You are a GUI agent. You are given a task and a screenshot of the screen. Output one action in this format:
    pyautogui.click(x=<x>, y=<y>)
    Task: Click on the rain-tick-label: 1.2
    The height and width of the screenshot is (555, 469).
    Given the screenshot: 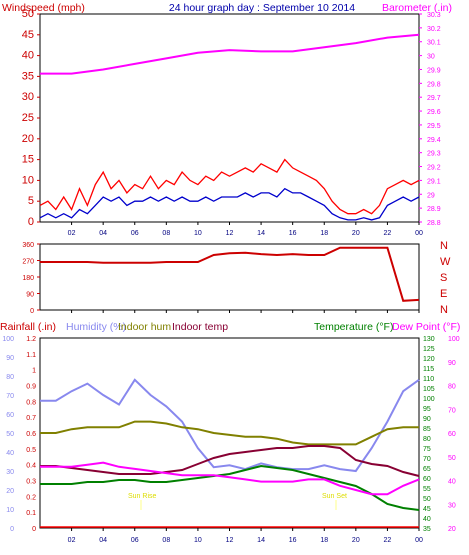 What is the action you would take?
    pyautogui.click(x=31, y=339)
    